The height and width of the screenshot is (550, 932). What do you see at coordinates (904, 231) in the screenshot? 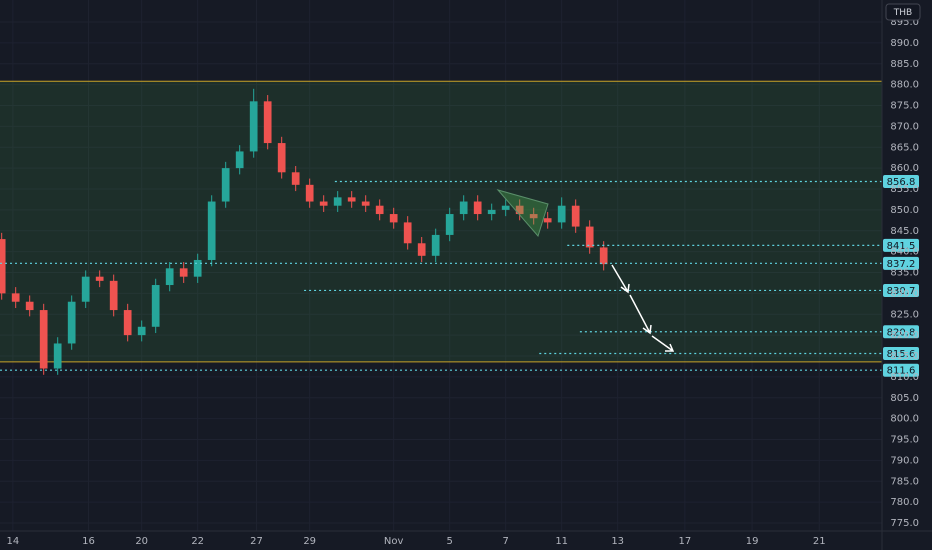
I see `y-tick-label: 845.0` at bounding box center [904, 231].